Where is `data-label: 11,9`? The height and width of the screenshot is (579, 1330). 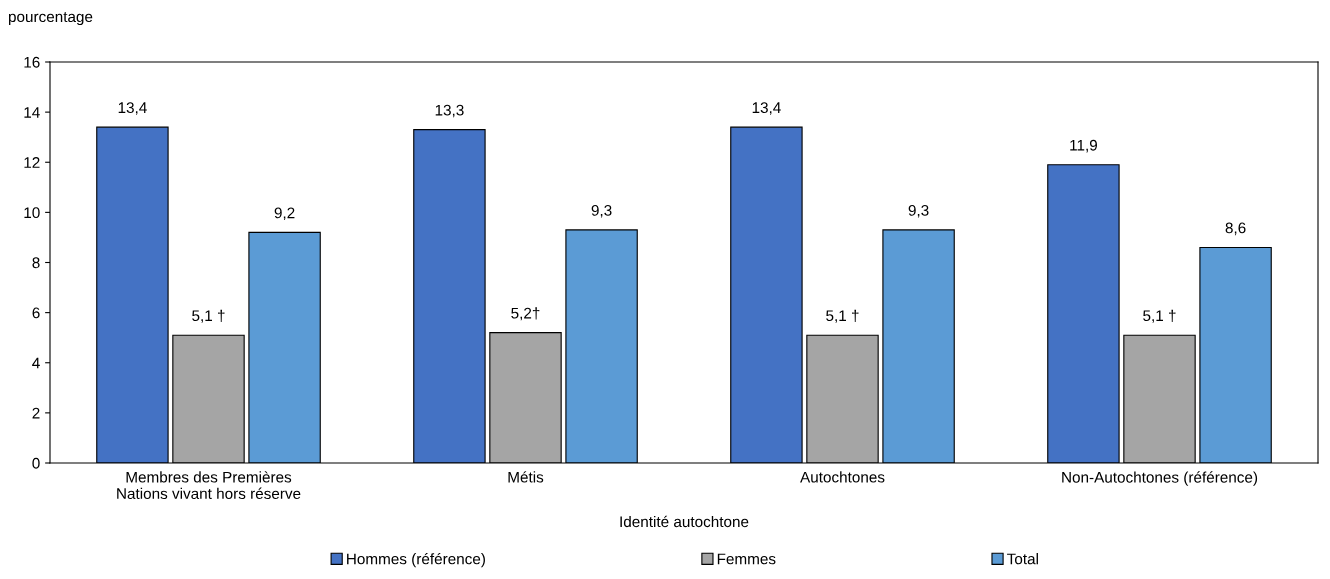
data-label: 11,9 is located at coordinates (1083, 146).